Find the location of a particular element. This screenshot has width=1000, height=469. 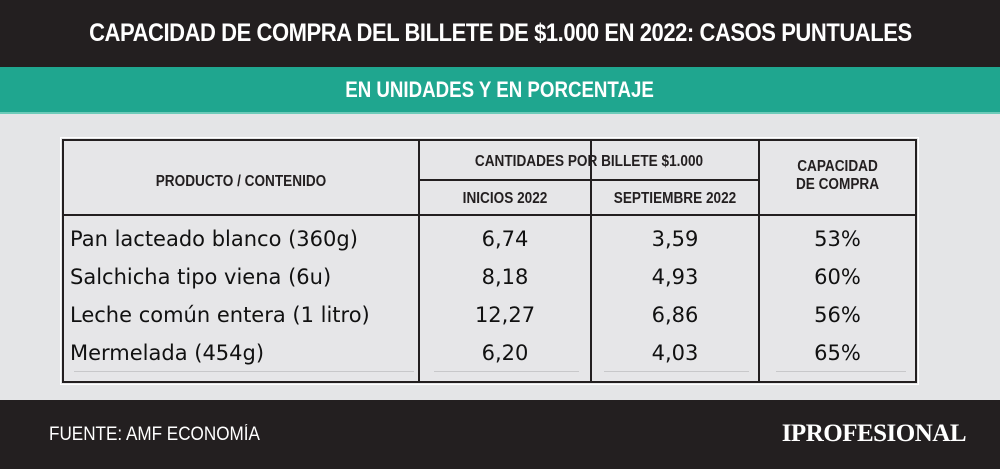

row-september-value: 3,59 is located at coordinates (675, 239).